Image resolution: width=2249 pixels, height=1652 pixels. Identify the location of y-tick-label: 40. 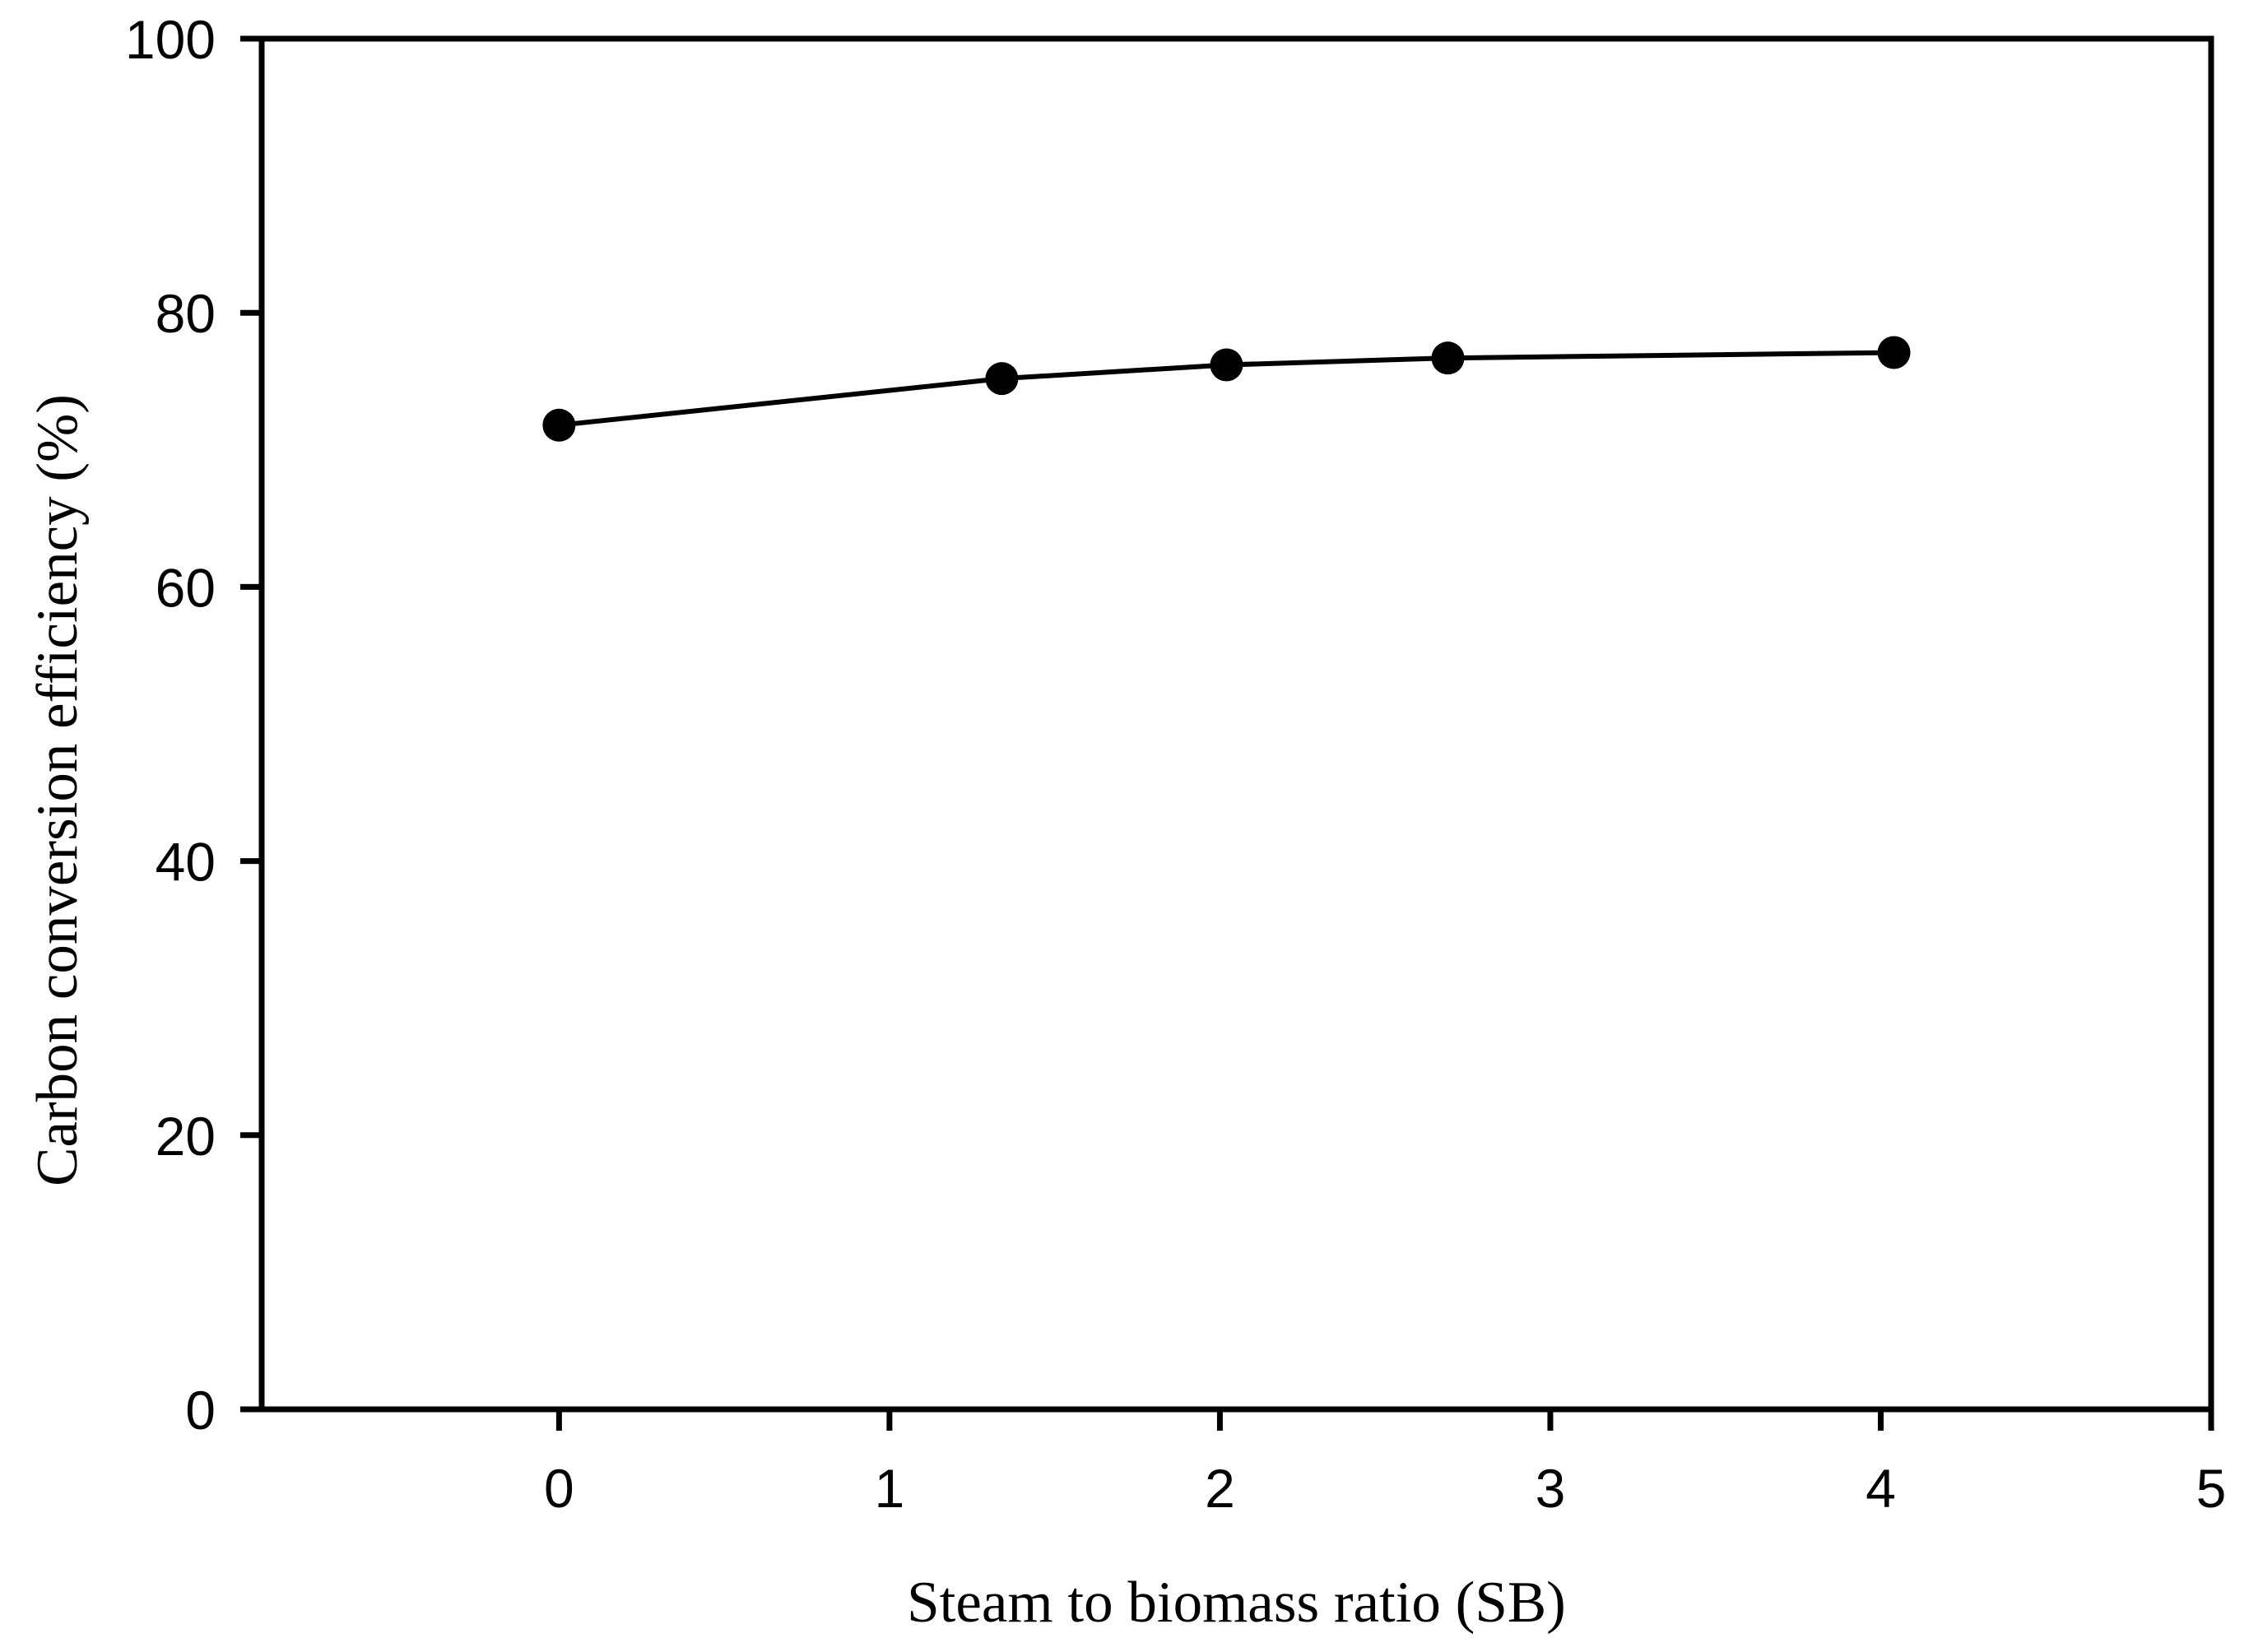
(186, 863).